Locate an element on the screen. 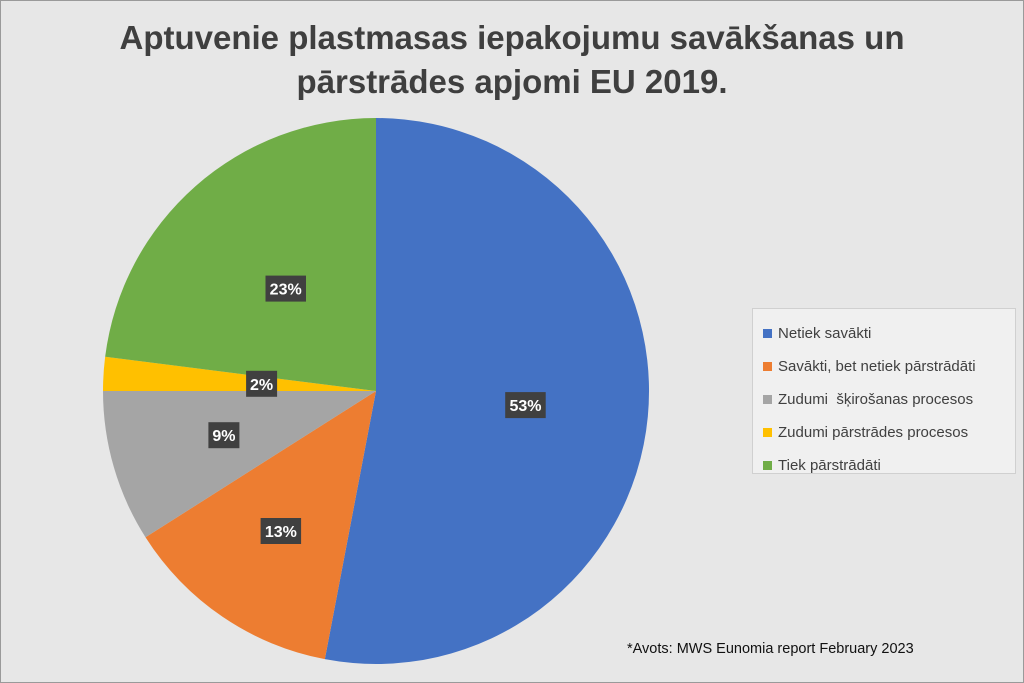 The image size is (1024, 683). data-label: 9% is located at coordinates (224, 435).